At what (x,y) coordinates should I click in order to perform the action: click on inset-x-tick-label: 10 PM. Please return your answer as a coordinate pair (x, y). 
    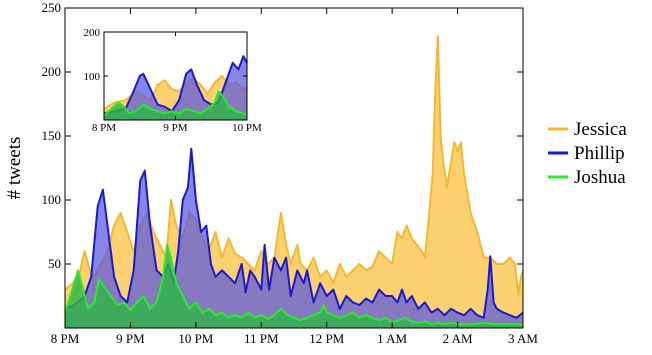
    Looking at the image, I should click on (247, 128).